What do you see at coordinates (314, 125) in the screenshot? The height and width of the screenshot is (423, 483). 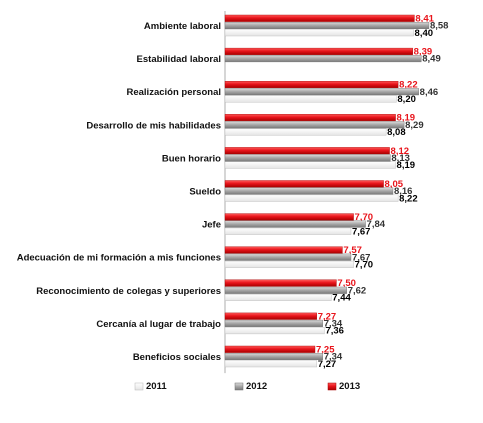 I see `bar-2012-desarrollo-de-mis-habilidades` at bounding box center [314, 125].